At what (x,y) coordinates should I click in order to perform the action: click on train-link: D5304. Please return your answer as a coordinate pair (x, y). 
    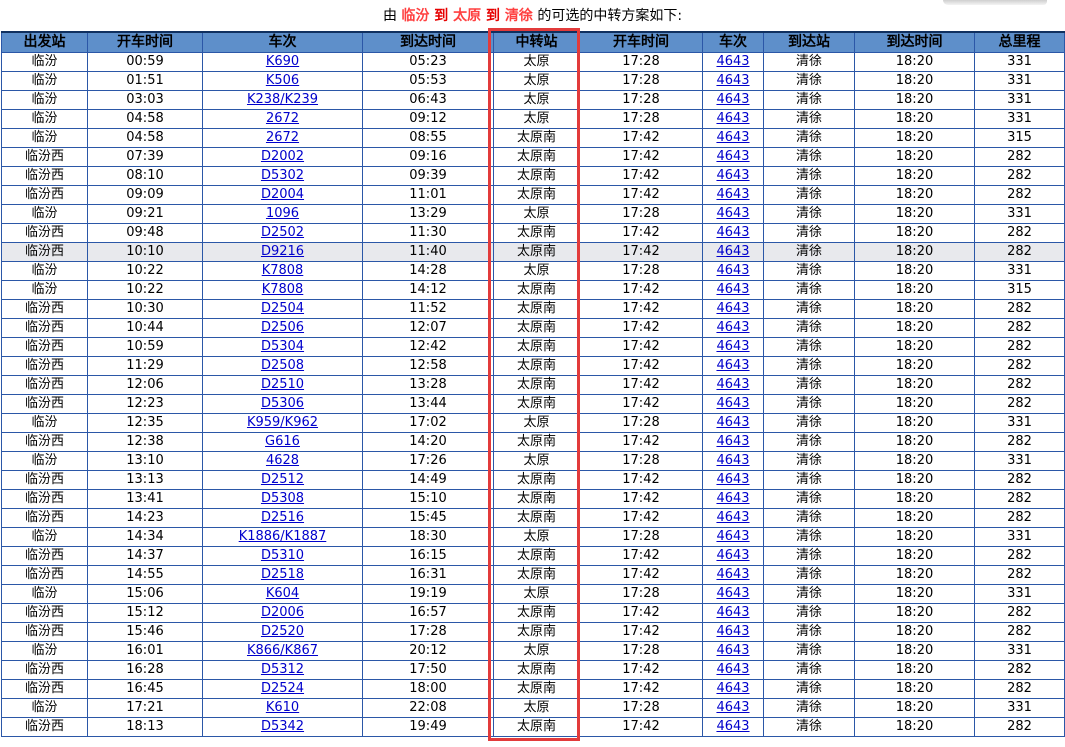
    Looking at the image, I should click on (282, 346).